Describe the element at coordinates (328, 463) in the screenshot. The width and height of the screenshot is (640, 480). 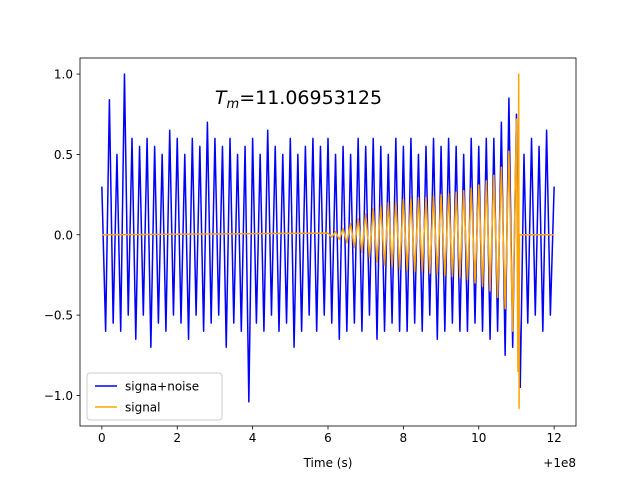
I see `x-axis-label: Time (s)` at that location.